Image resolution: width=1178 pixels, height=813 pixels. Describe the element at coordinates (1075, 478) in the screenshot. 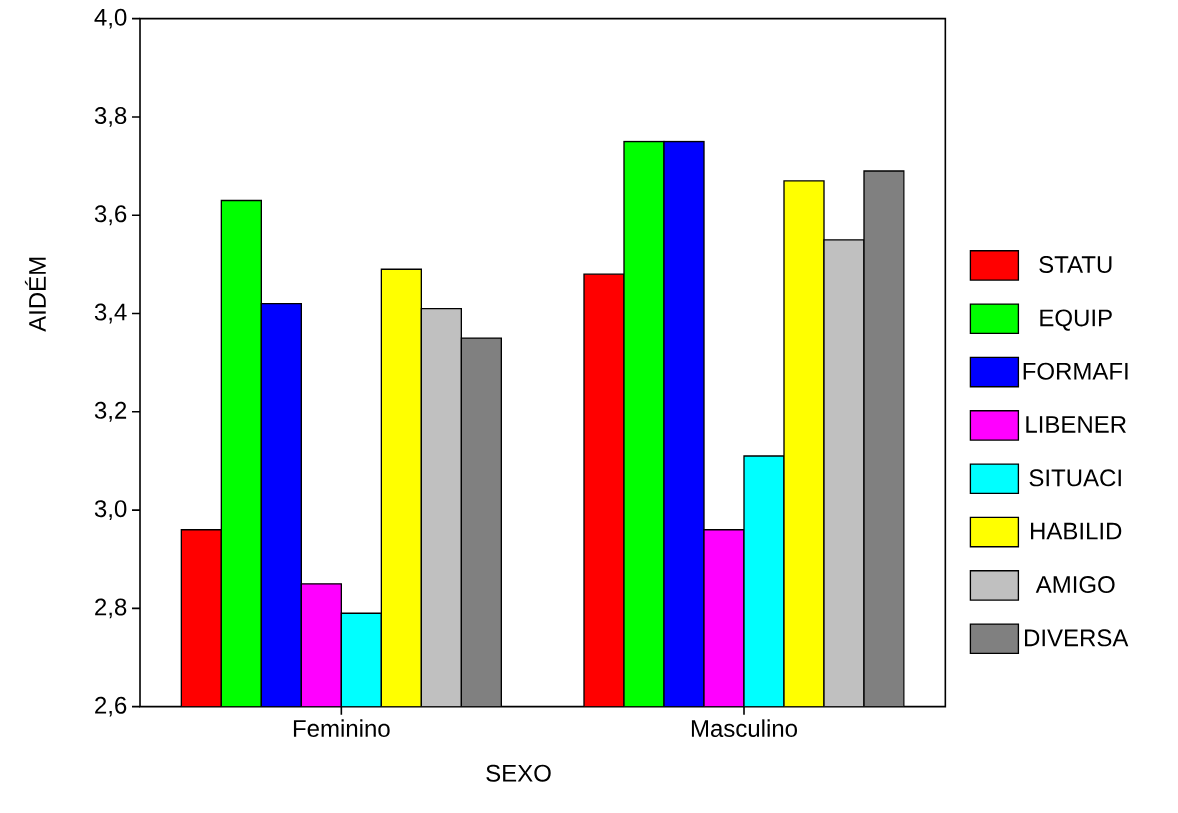

I see `legend-label: SITUACI` at that location.